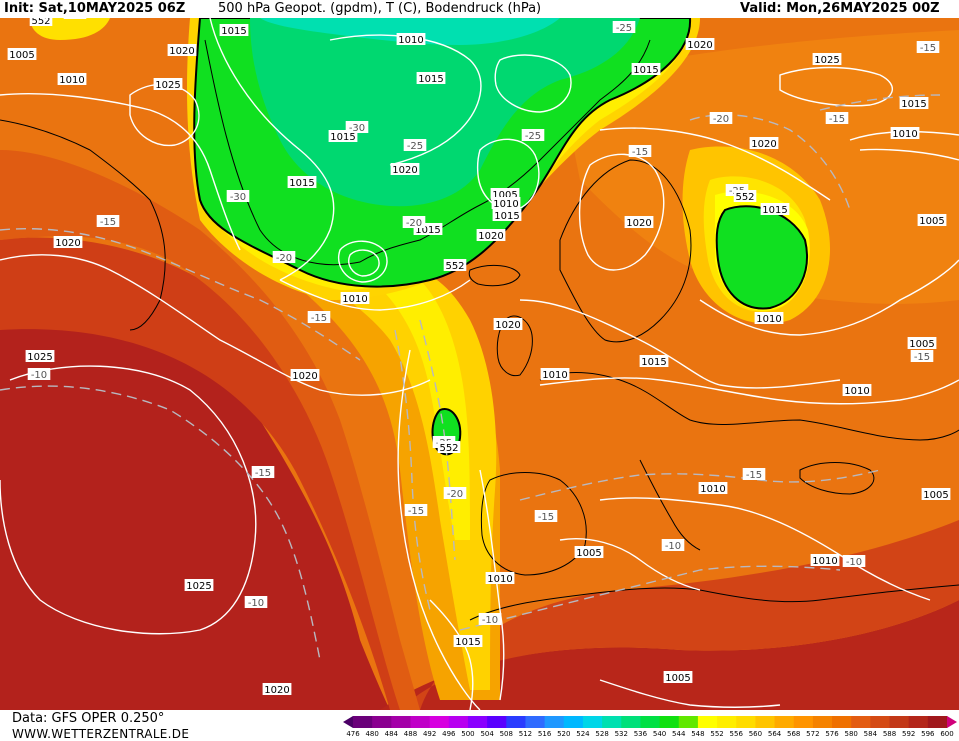 This screenshot has width=959, height=741. I want to click on isobar-1010-mid, so click(375, 295).